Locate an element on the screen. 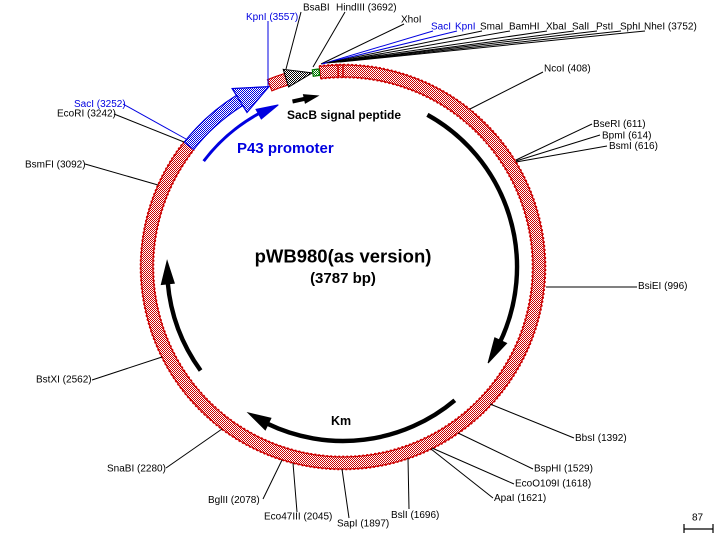  svg-text: EcoRI (3242) is located at coordinates (86, 114).